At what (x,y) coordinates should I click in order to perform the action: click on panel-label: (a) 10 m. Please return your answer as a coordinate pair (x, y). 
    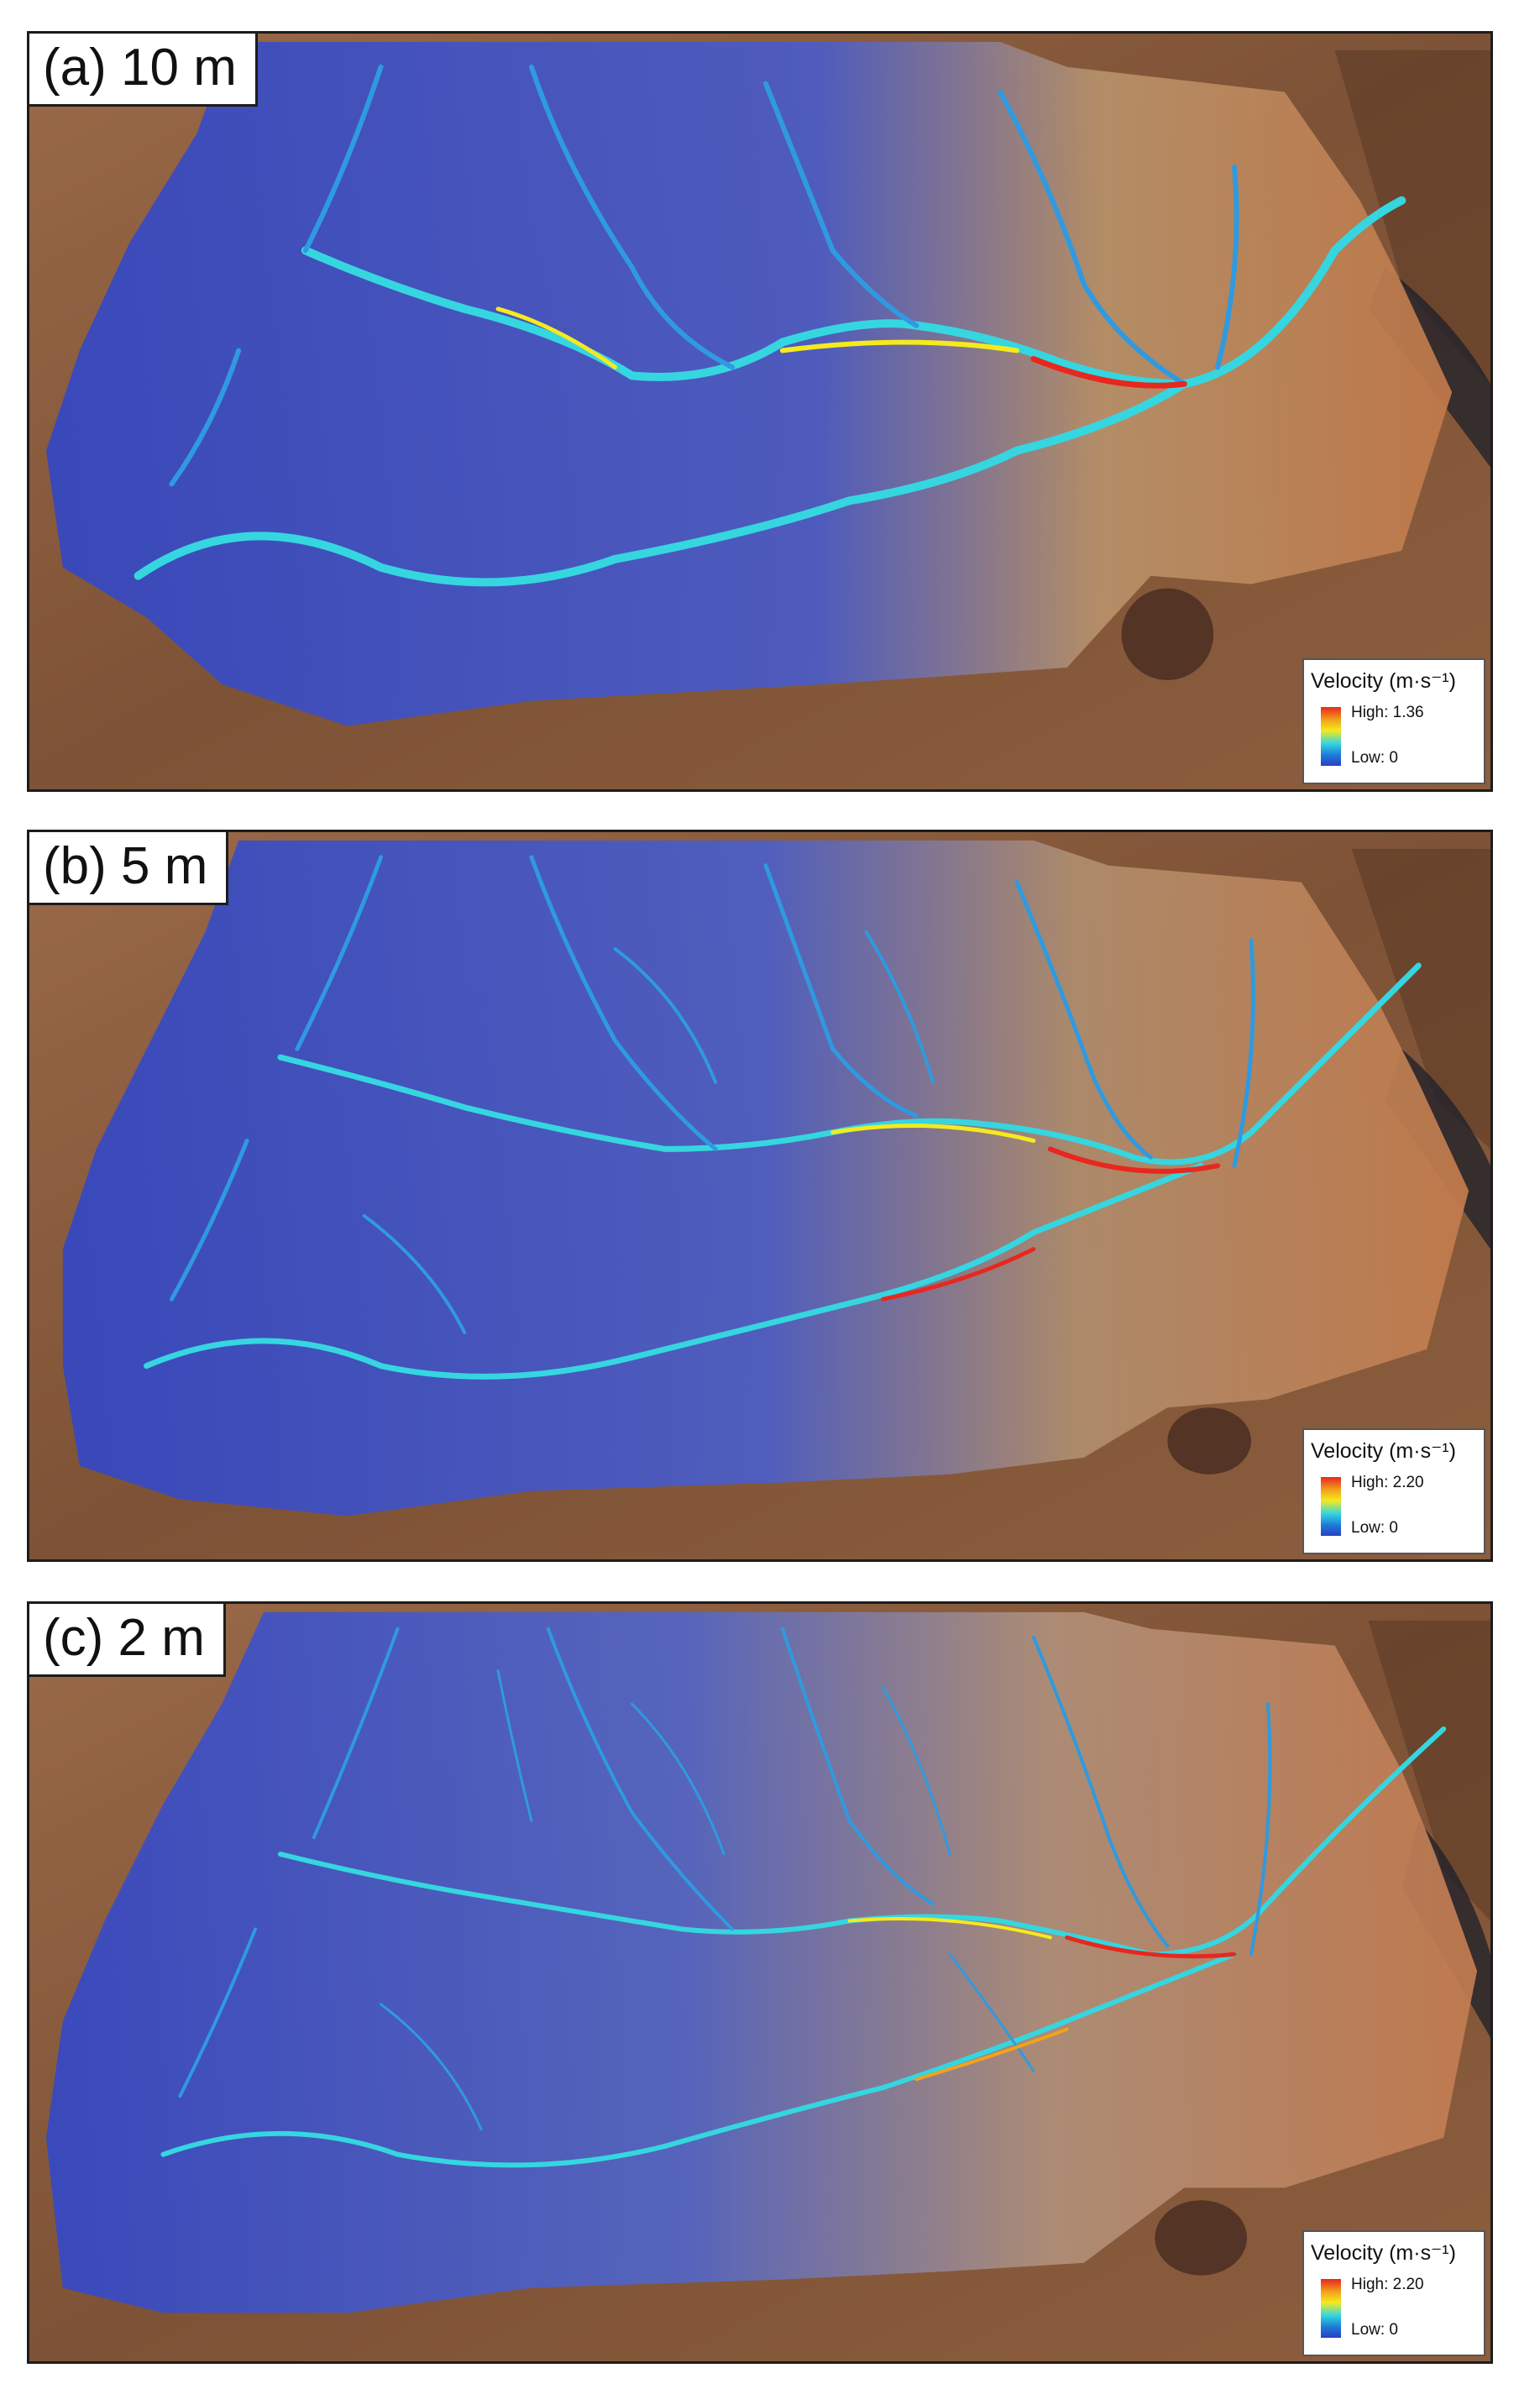
    Looking at the image, I should click on (143, 70).